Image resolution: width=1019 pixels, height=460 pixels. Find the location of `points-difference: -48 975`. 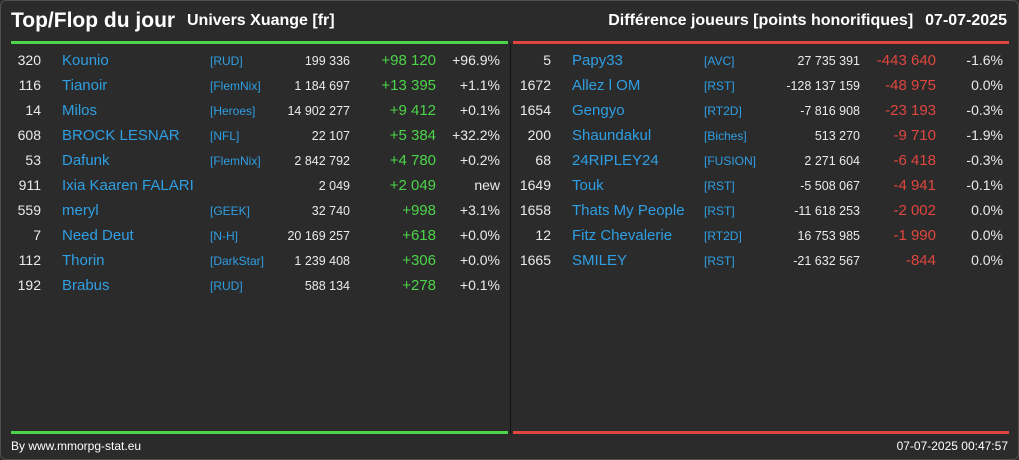

points-difference: -48 975 is located at coordinates (910, 85).